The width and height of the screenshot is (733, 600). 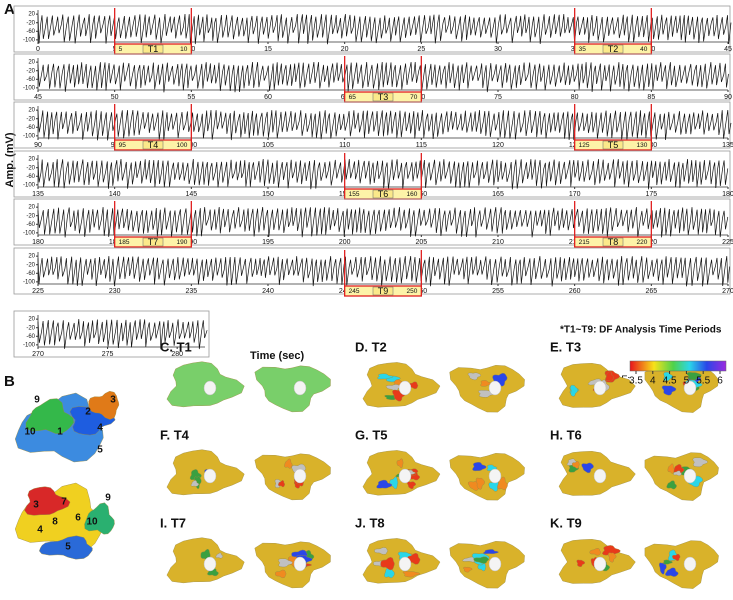 What do you see at coordinates (268, 194) in the screenshot?
I see `x-tick-label: 150` at bounding box center [268, 194].